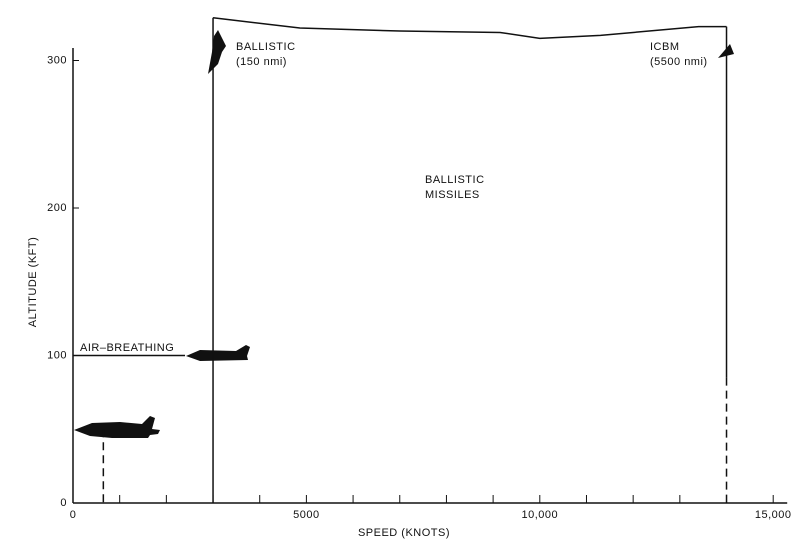  I want to click on annotation: (150 nmi), so click(261, 62).